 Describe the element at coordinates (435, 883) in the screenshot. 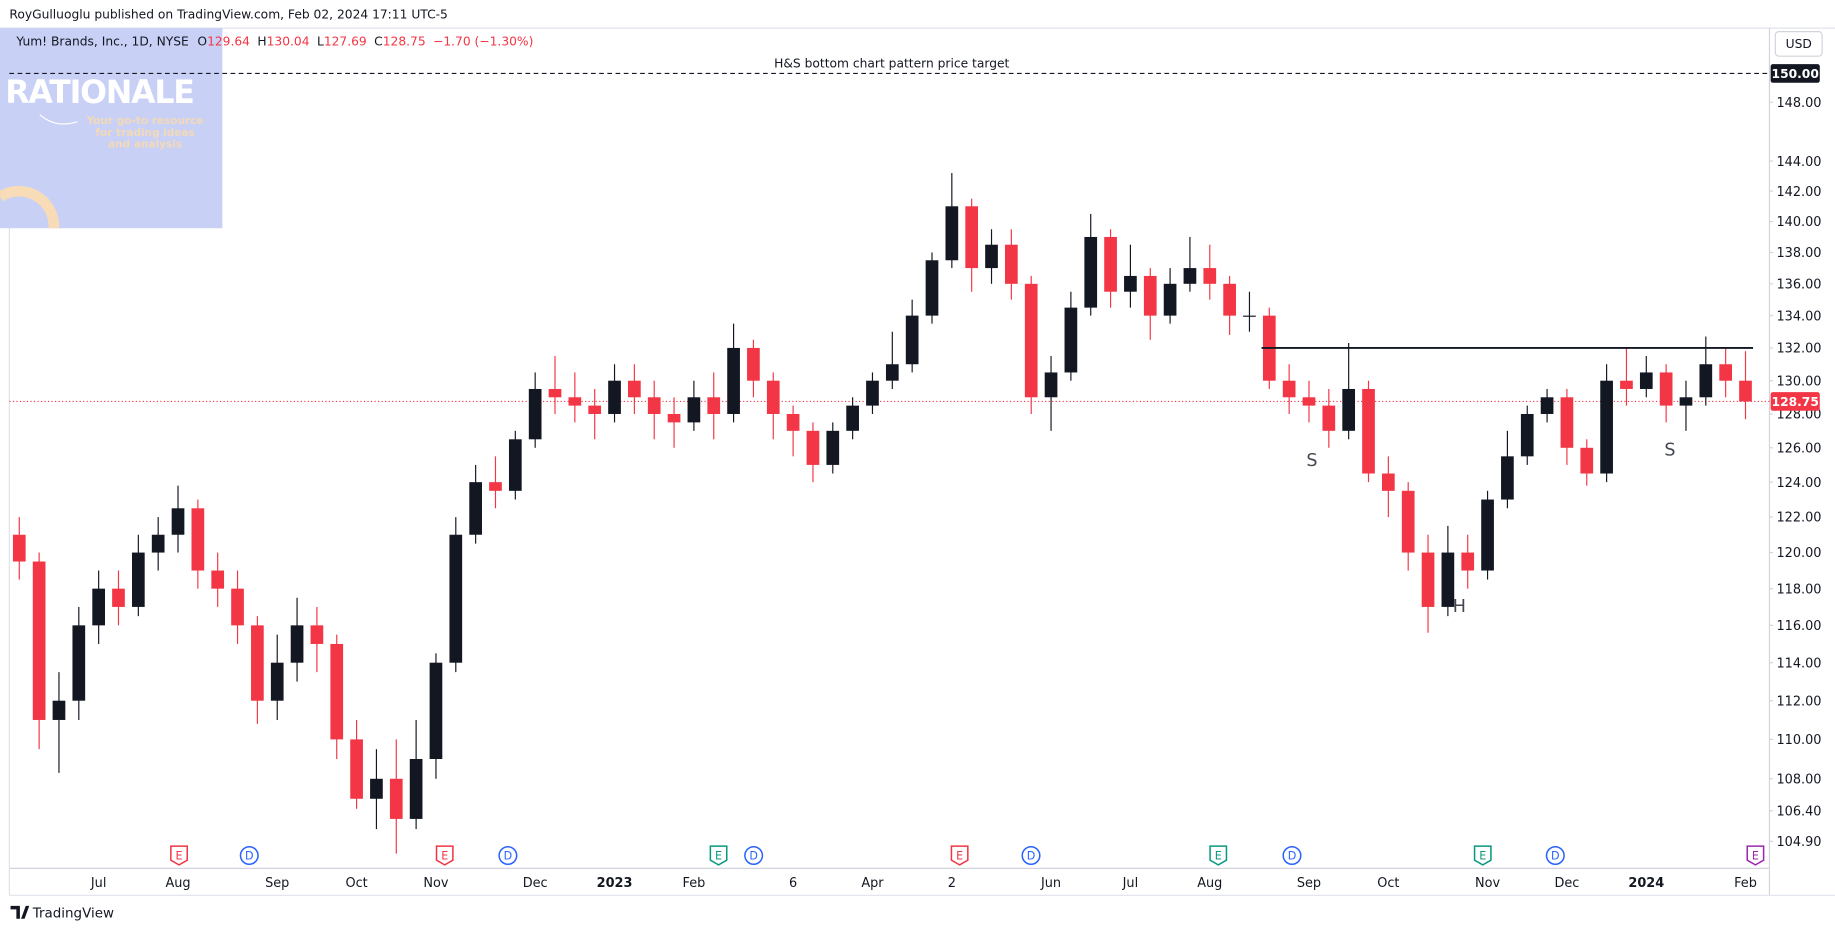

I see `x-tick-label: Nov` at that location.